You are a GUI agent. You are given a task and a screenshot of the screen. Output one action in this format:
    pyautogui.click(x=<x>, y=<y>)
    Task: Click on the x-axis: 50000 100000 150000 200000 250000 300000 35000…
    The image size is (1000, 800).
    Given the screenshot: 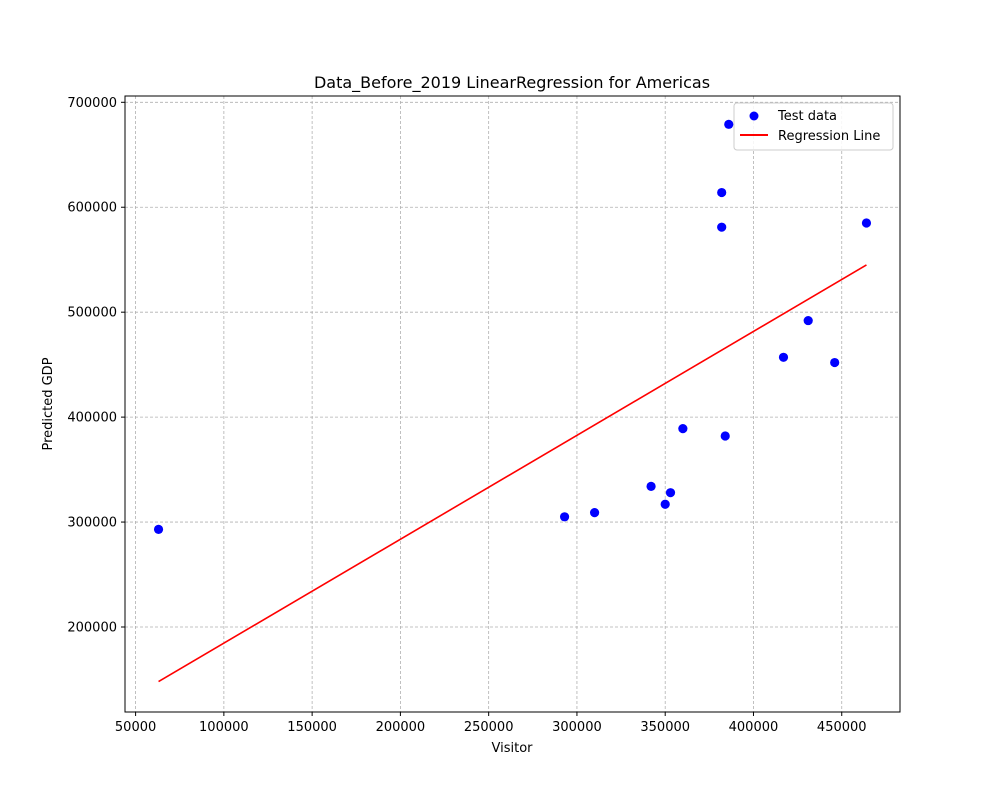 What is the action you would take?
    pyautogui.click(x=491, y=723)
    